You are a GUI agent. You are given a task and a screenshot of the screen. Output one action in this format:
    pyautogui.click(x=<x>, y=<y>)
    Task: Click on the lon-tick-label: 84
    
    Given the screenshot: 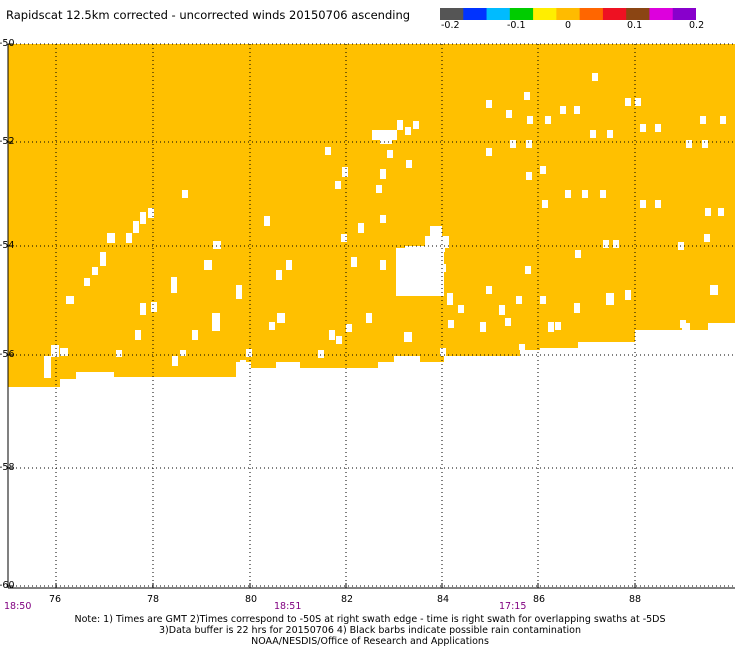 What is the action you would take?
    pyautogui.click(x=443, y=599)
    